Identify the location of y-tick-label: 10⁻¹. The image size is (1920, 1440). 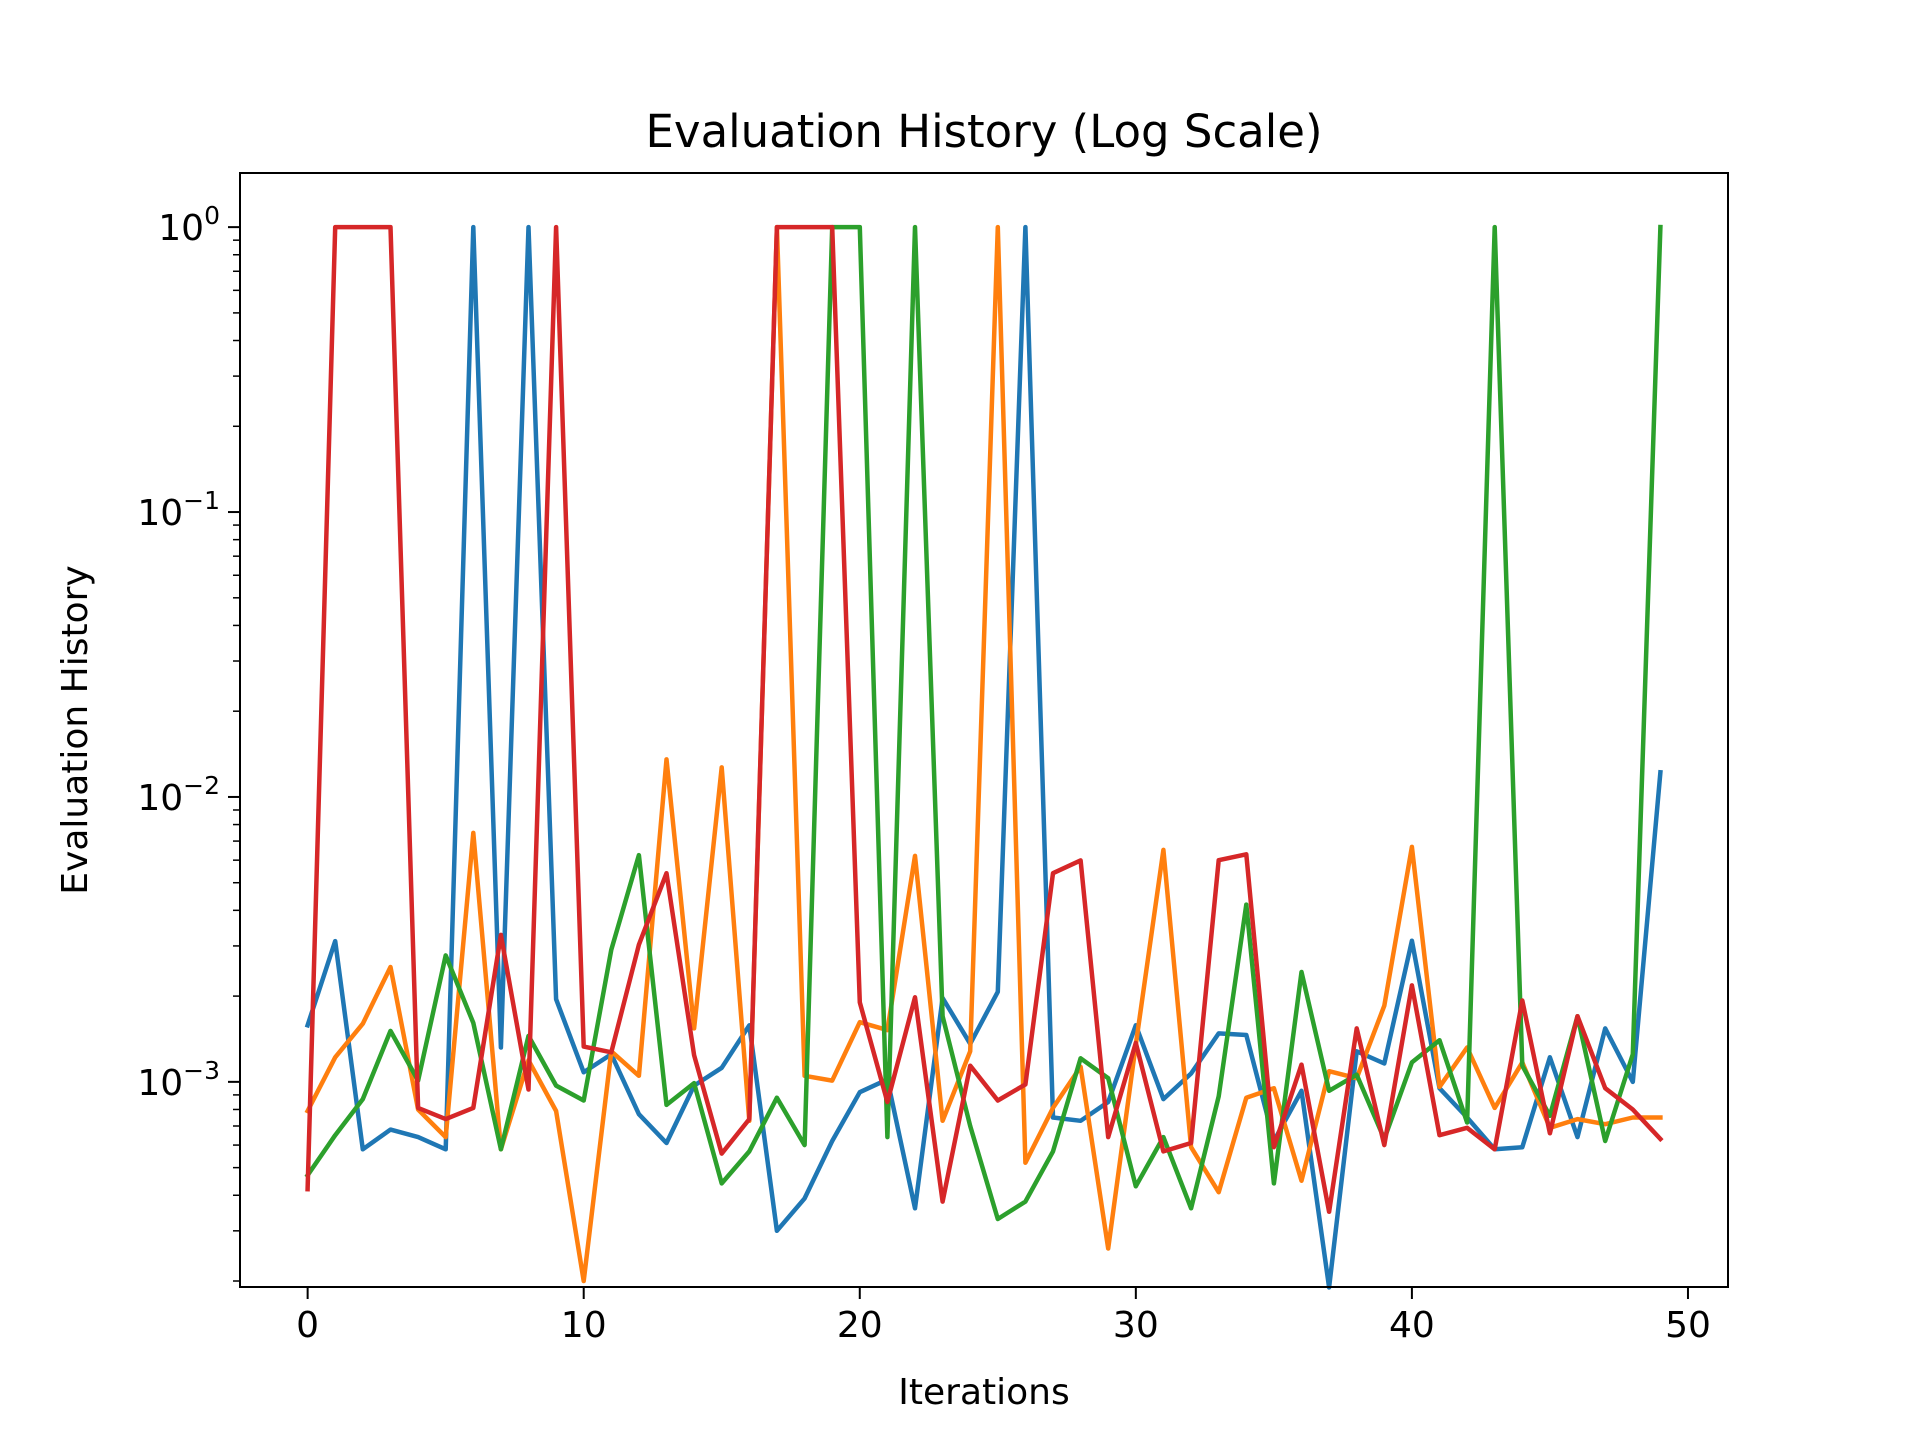
(178, 510).